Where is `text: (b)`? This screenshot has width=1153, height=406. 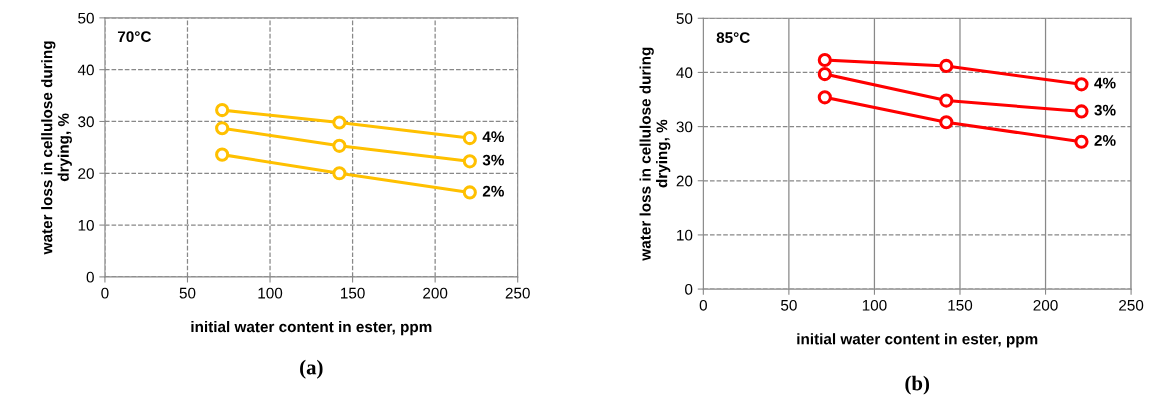
text: (b) is located at coordinates (917, 385).